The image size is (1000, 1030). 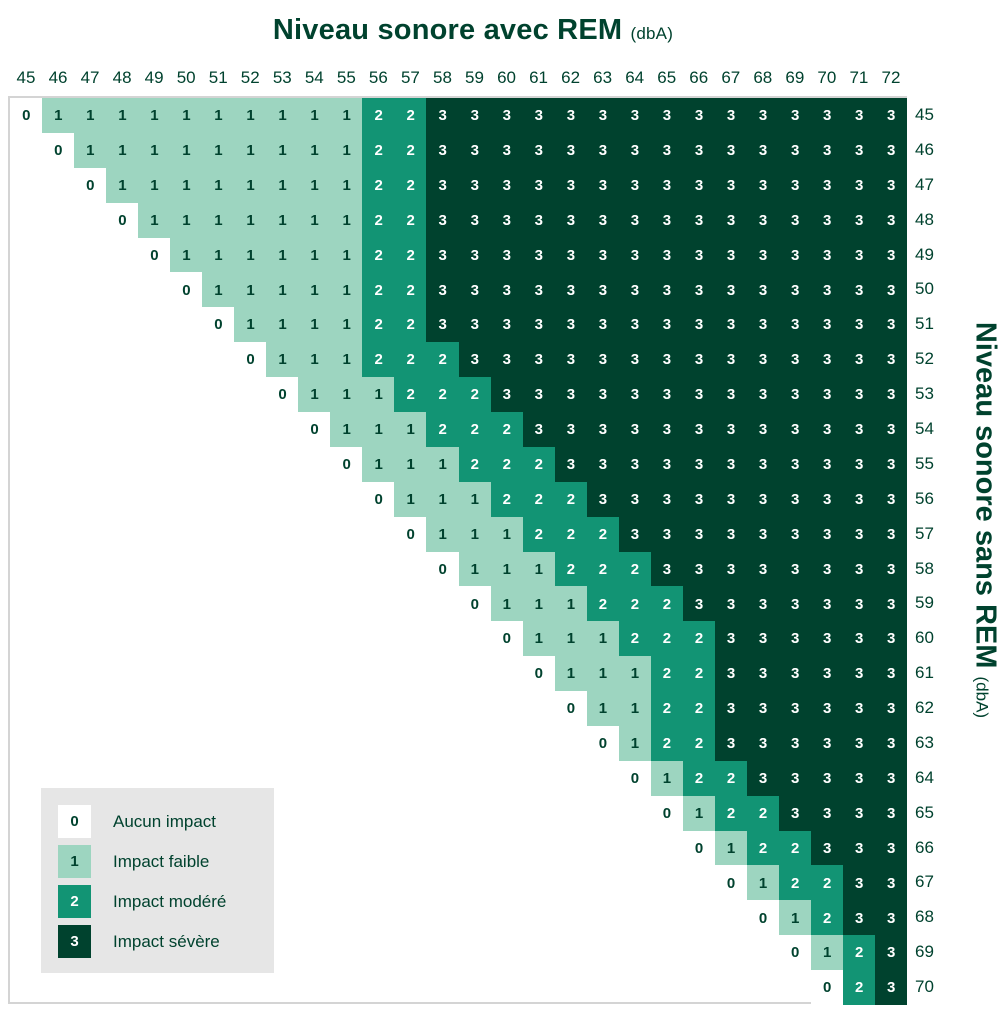 I want to click on x-tick-label: 62, so click(x=571, y=77).